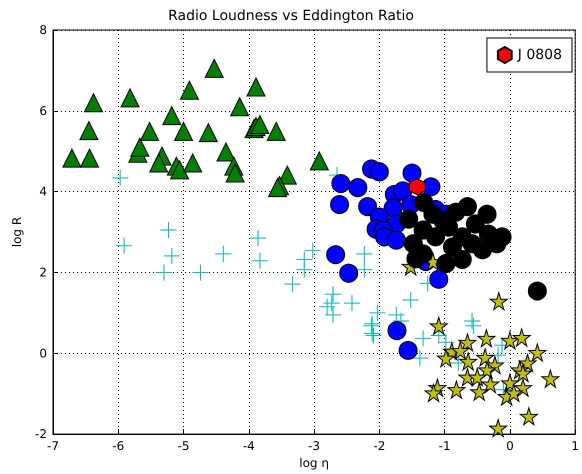 This screenshot has height=474, width=582. What do you see at coordinates (43, 30) in the screenshot?
I see `y-tick-label: 8` at bounding box center [43, 30].